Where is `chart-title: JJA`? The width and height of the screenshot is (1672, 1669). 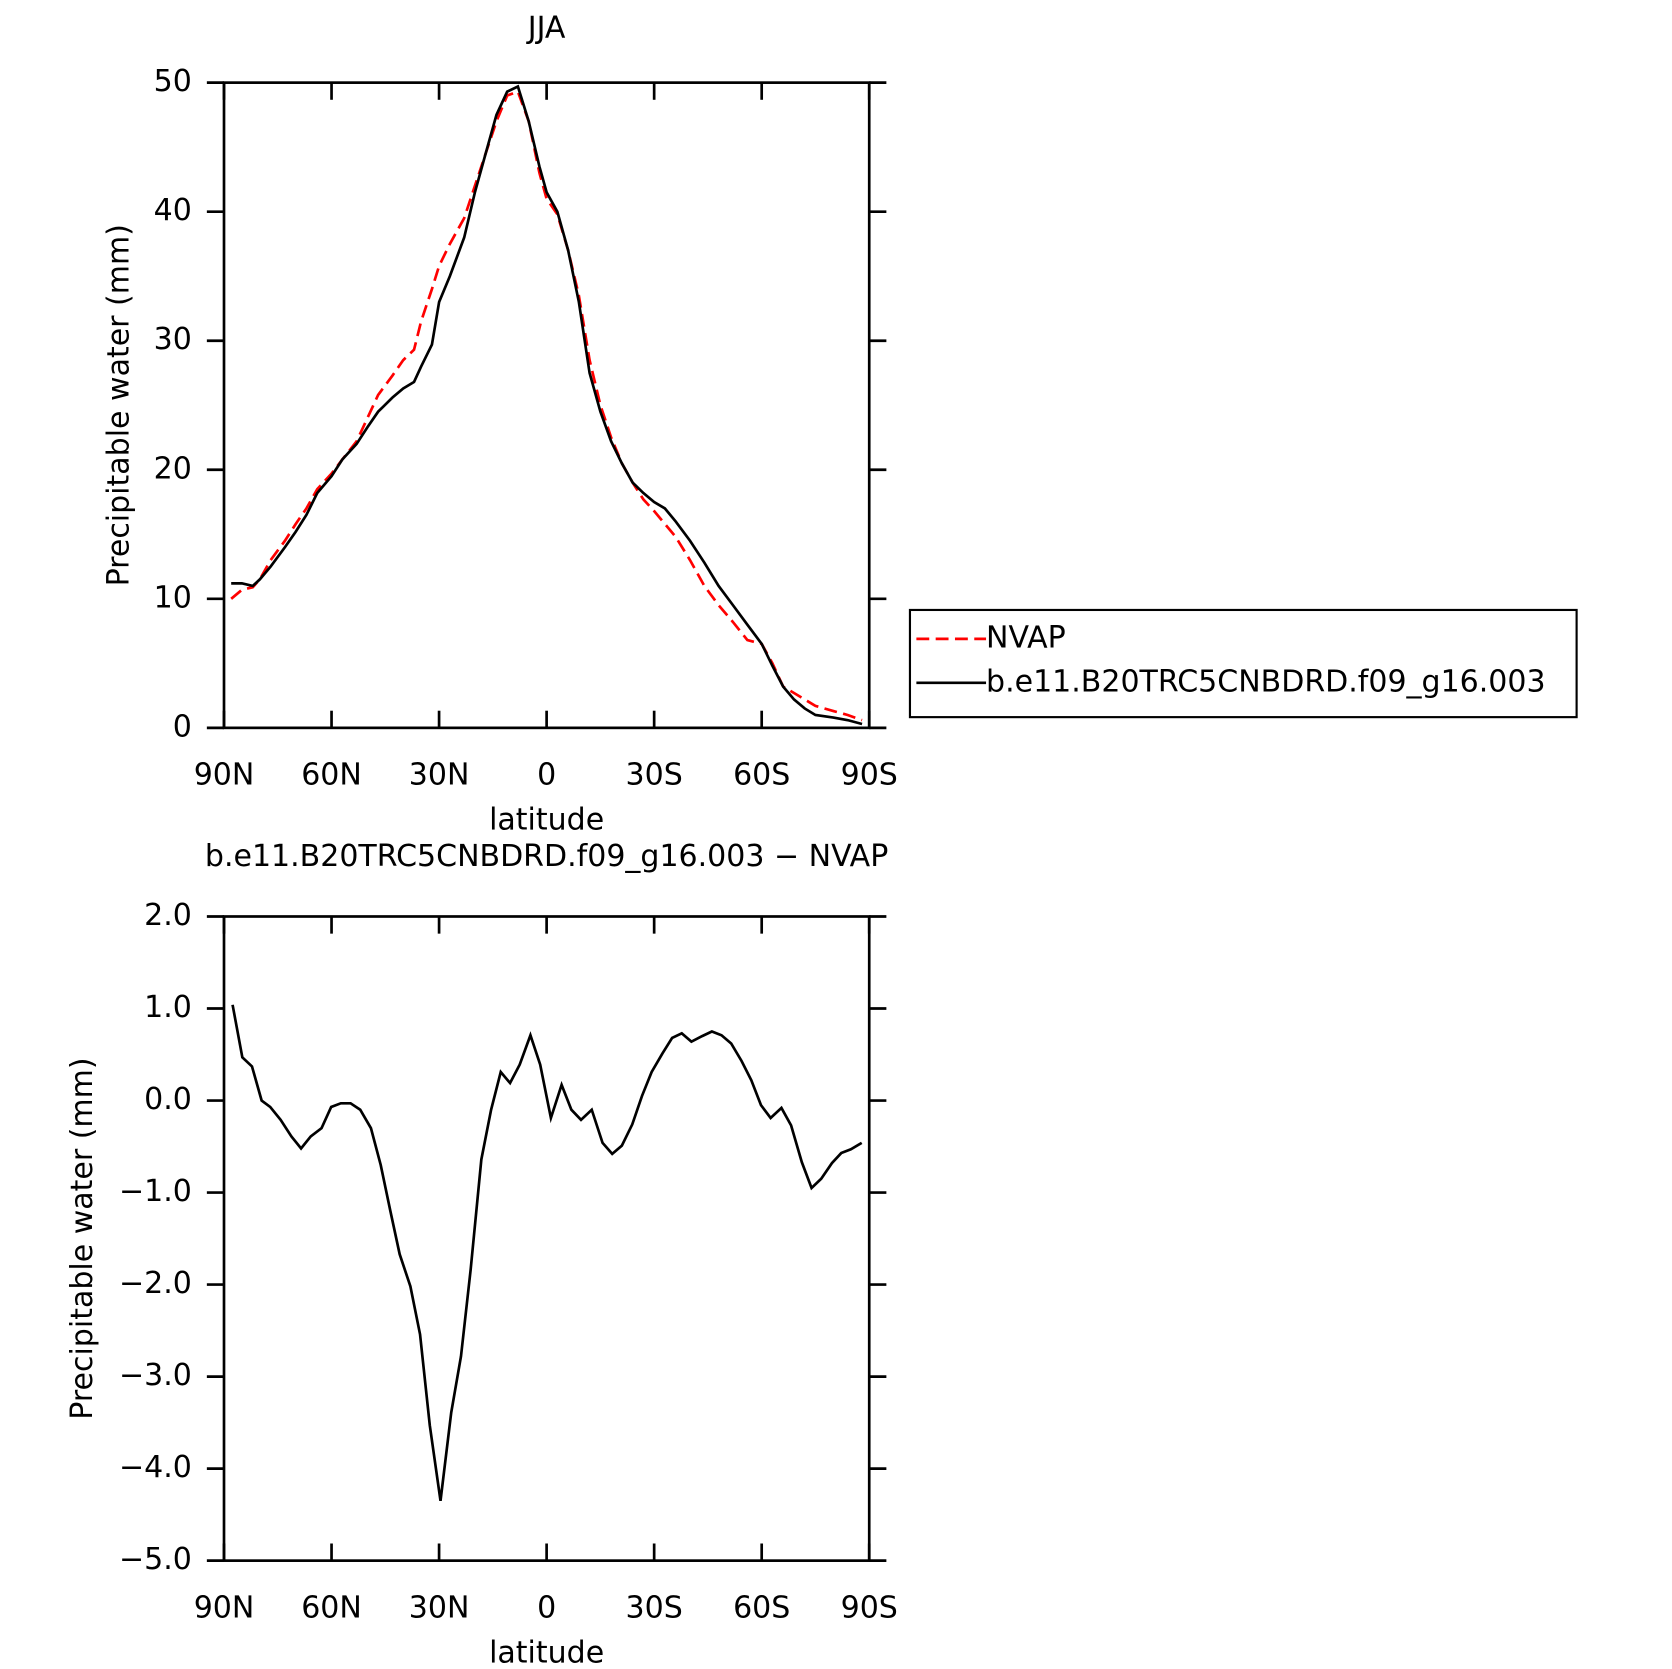 chart-title: JJA is located at coordinates (546, 28).